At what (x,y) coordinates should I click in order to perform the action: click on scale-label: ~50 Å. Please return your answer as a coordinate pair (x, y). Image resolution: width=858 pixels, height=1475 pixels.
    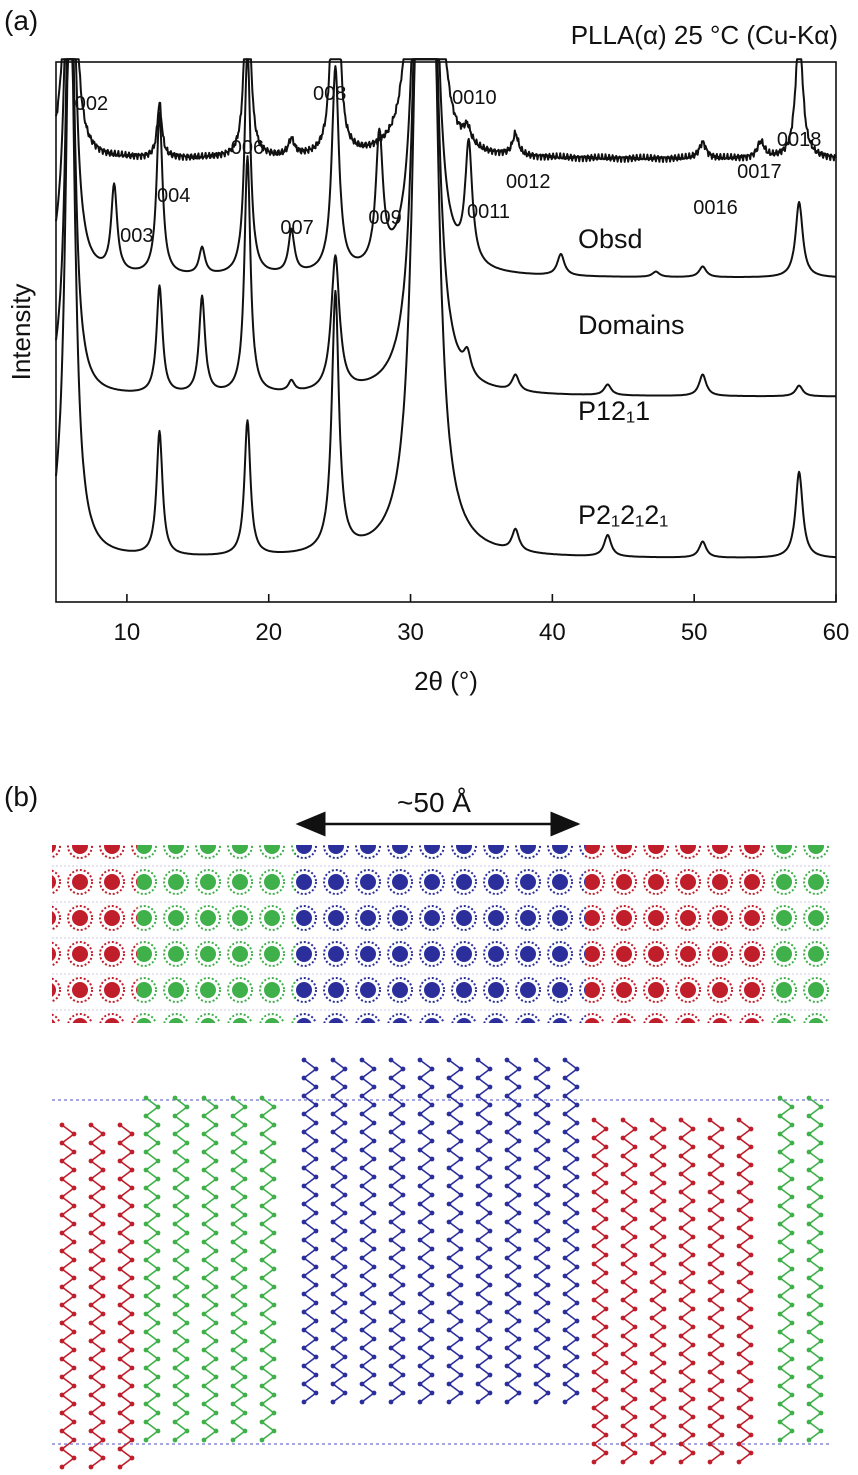
    Looking at the image, I should click on (434, 802).